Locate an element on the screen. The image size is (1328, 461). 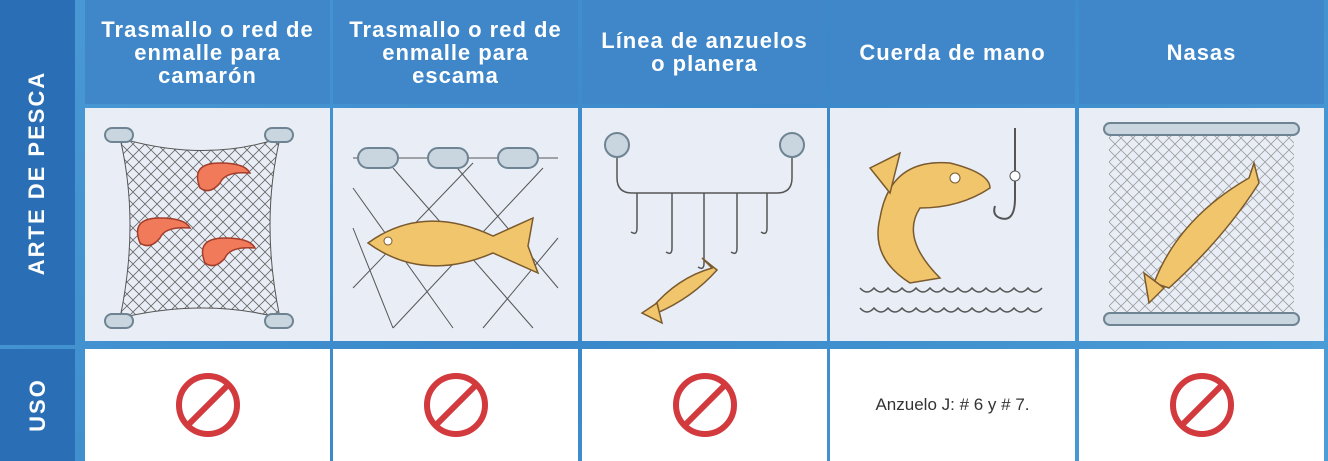
header-text: Línea de anzuelos o planera is located at coordinates (704, 52).